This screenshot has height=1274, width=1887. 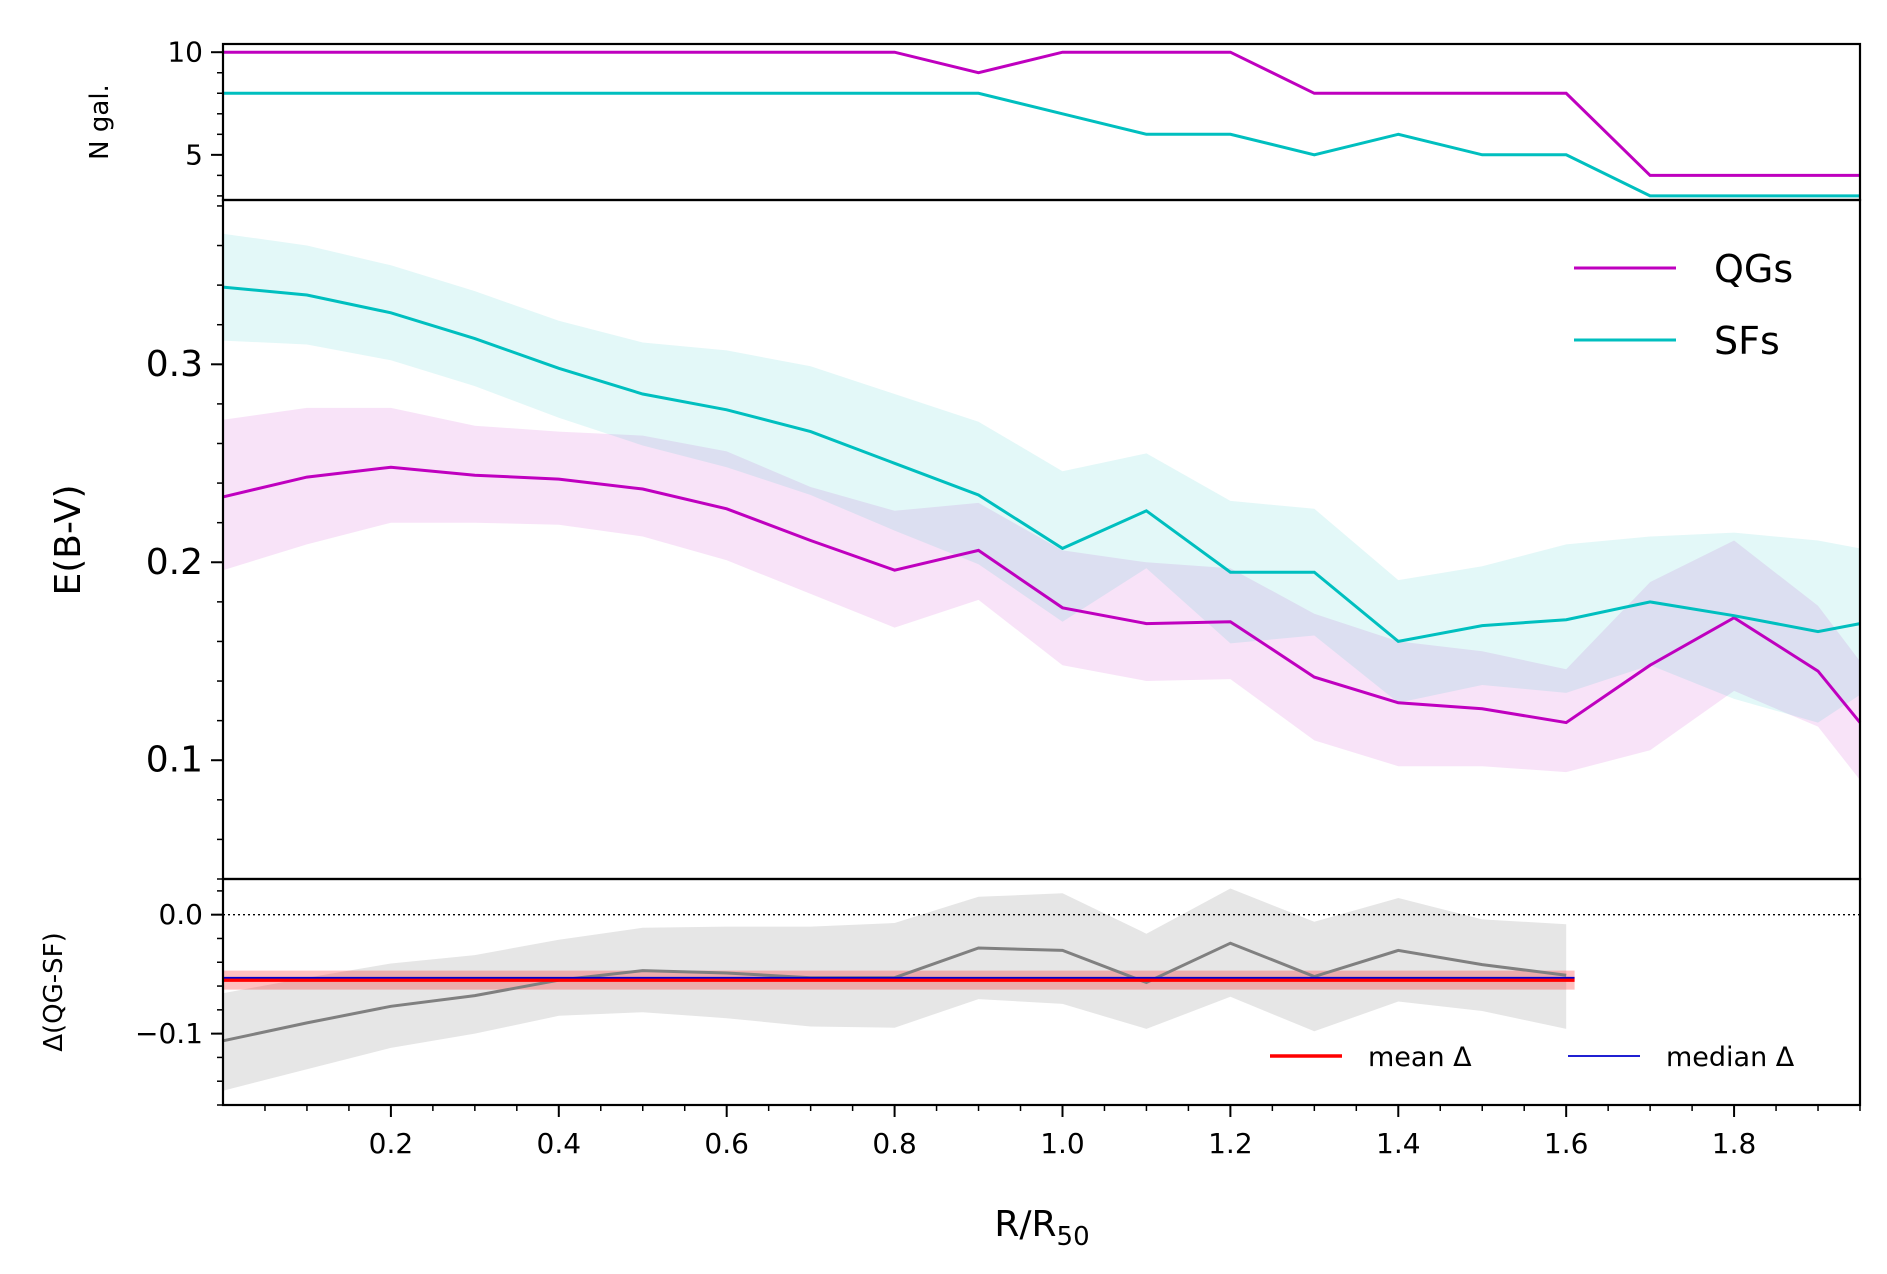 What do you see at coordinates (1062, 1143) in the screenshot?
I see `xtick-label: 1.0` at bounding box center [1062, 1143].